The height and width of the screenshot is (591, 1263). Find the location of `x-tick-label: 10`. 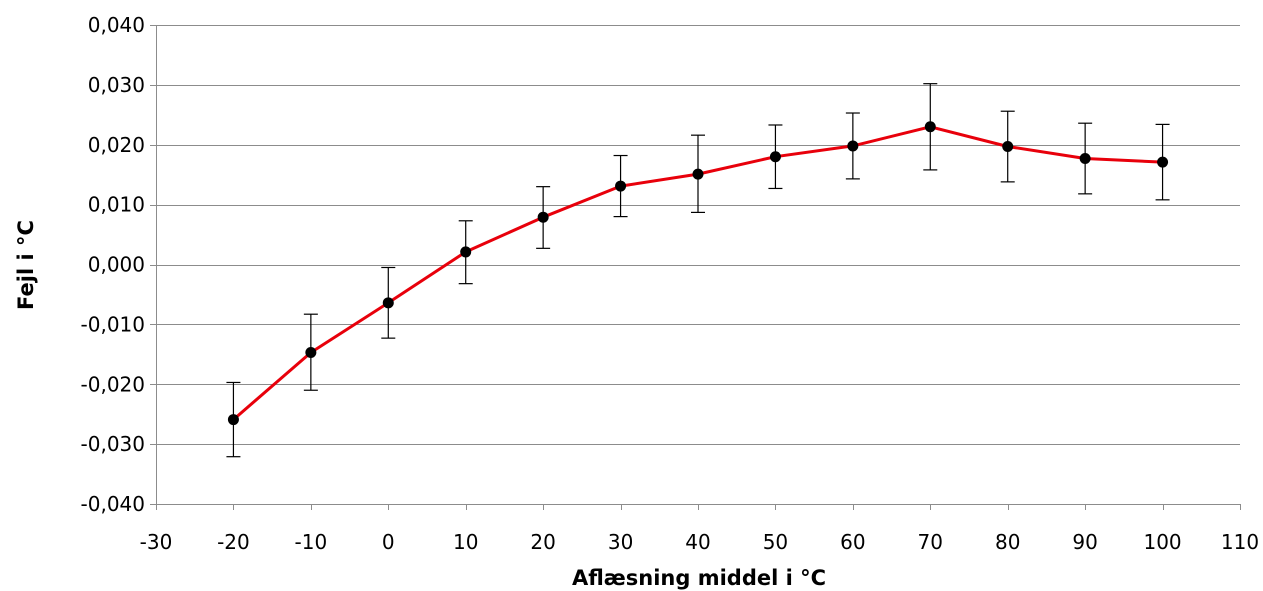

x-tick-label: 10 is located at coordinates (465, 542).